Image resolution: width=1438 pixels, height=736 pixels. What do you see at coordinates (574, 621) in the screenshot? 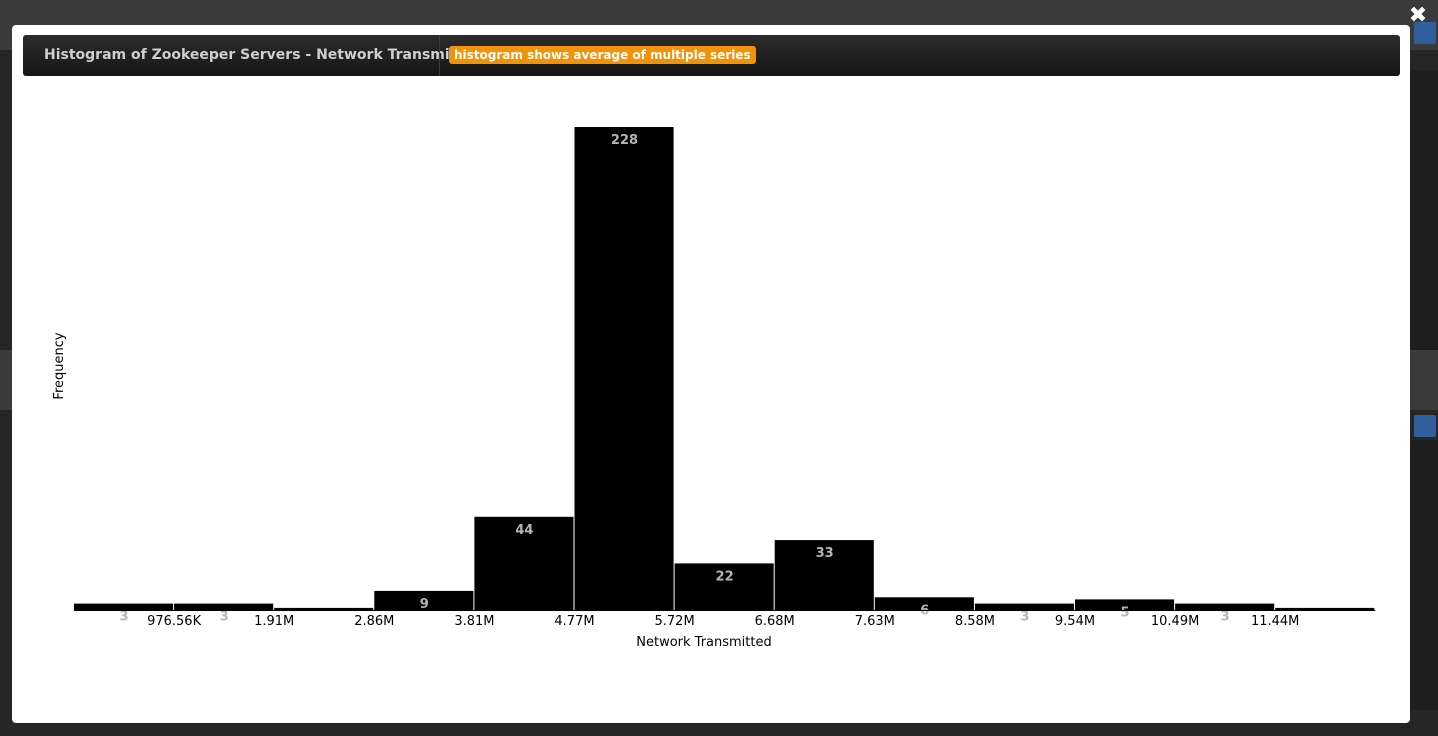
I see `x-tick-label: 4.77M` at bounding box center [574, 621].